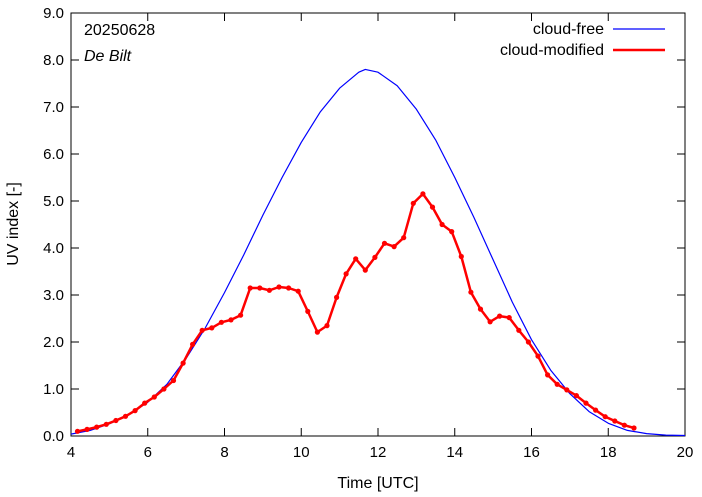  Describe the element at coordinates (148, 452) in the screenshot. I see `x-tick-label: 6` at that location.